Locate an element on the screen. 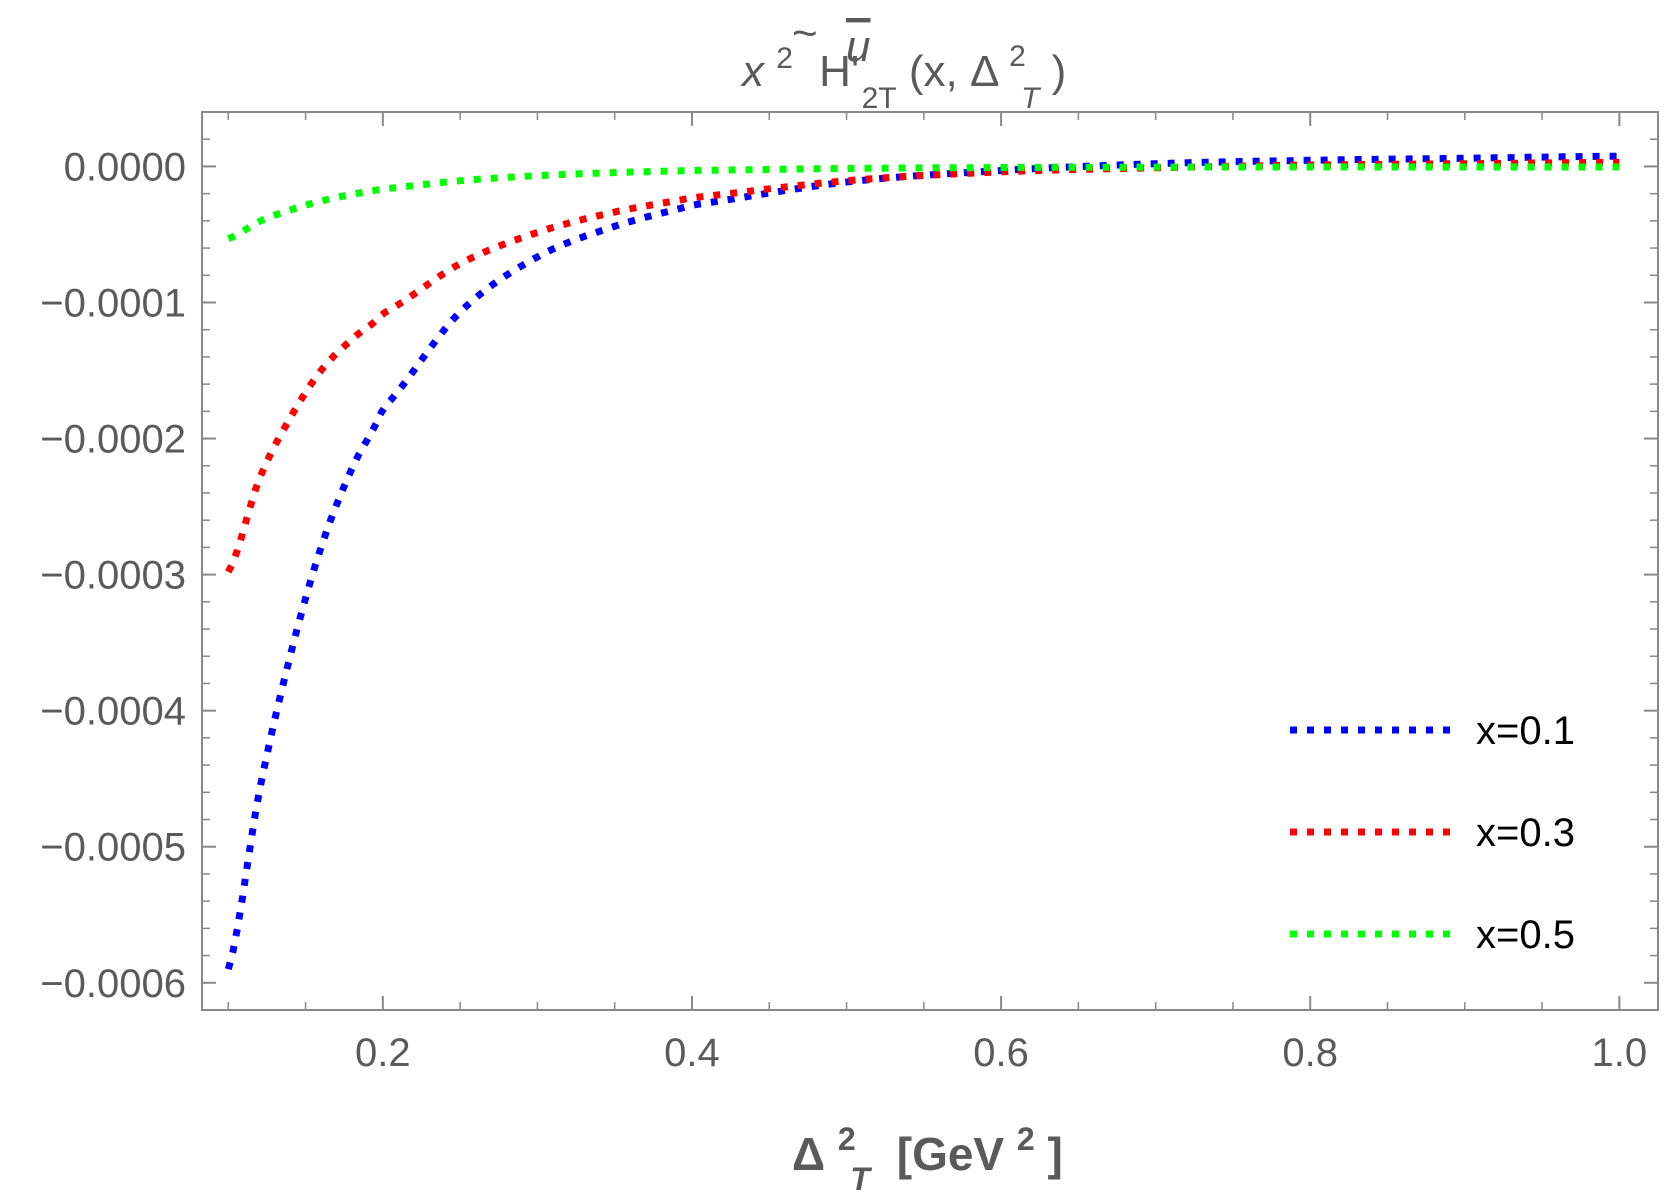 Image resolution: width=1667 pixels, height=1192 pixels. xlabel-unit-open: [GeV is located at coordinates (951, 1154).